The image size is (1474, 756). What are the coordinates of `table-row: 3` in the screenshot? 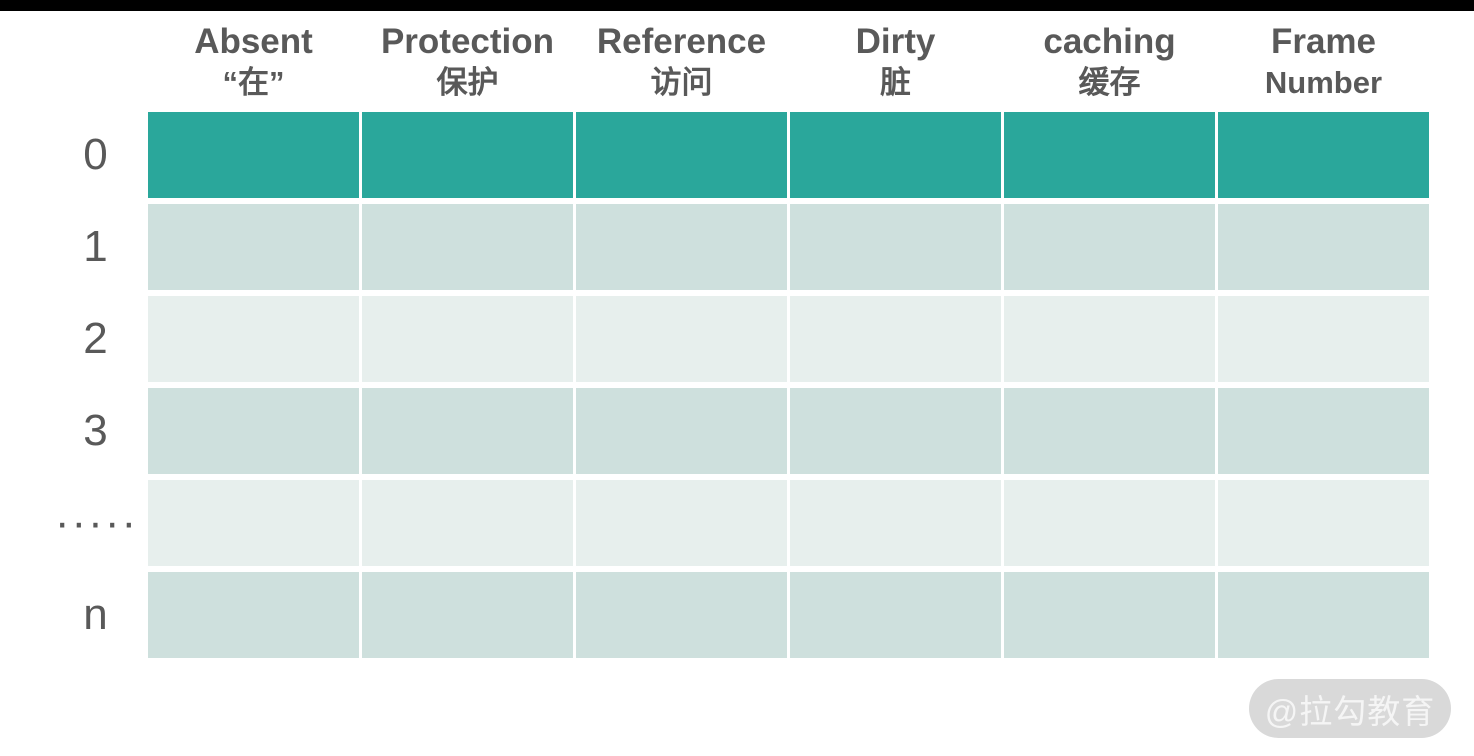 It's located at (714, 431).